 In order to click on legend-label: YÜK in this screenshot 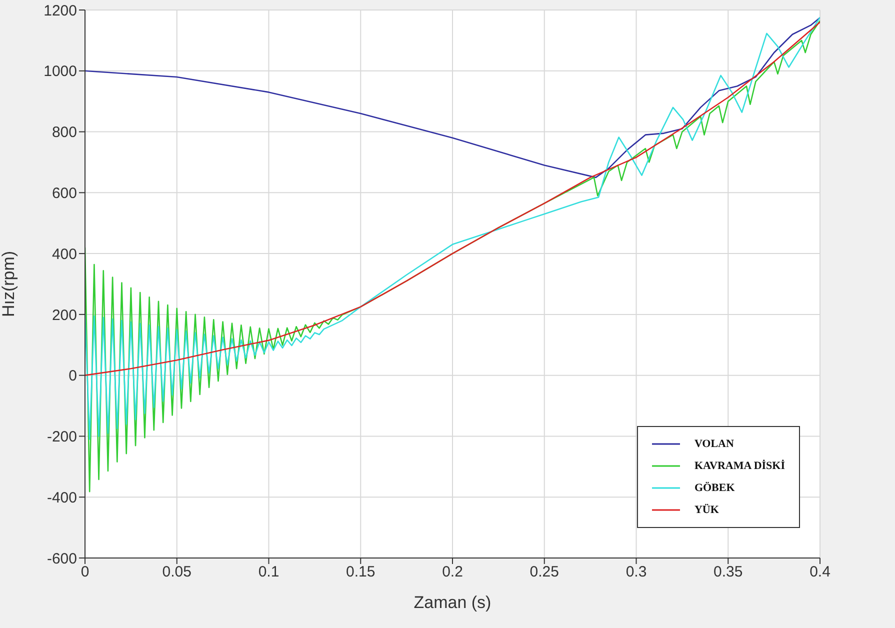, I will do `click(706, 510)`.